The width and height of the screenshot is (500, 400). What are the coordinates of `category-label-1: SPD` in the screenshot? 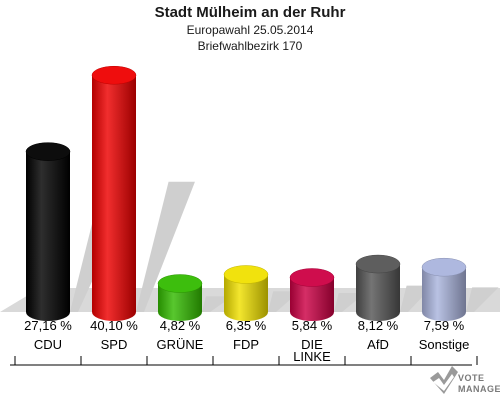 It's located at (114, 344).